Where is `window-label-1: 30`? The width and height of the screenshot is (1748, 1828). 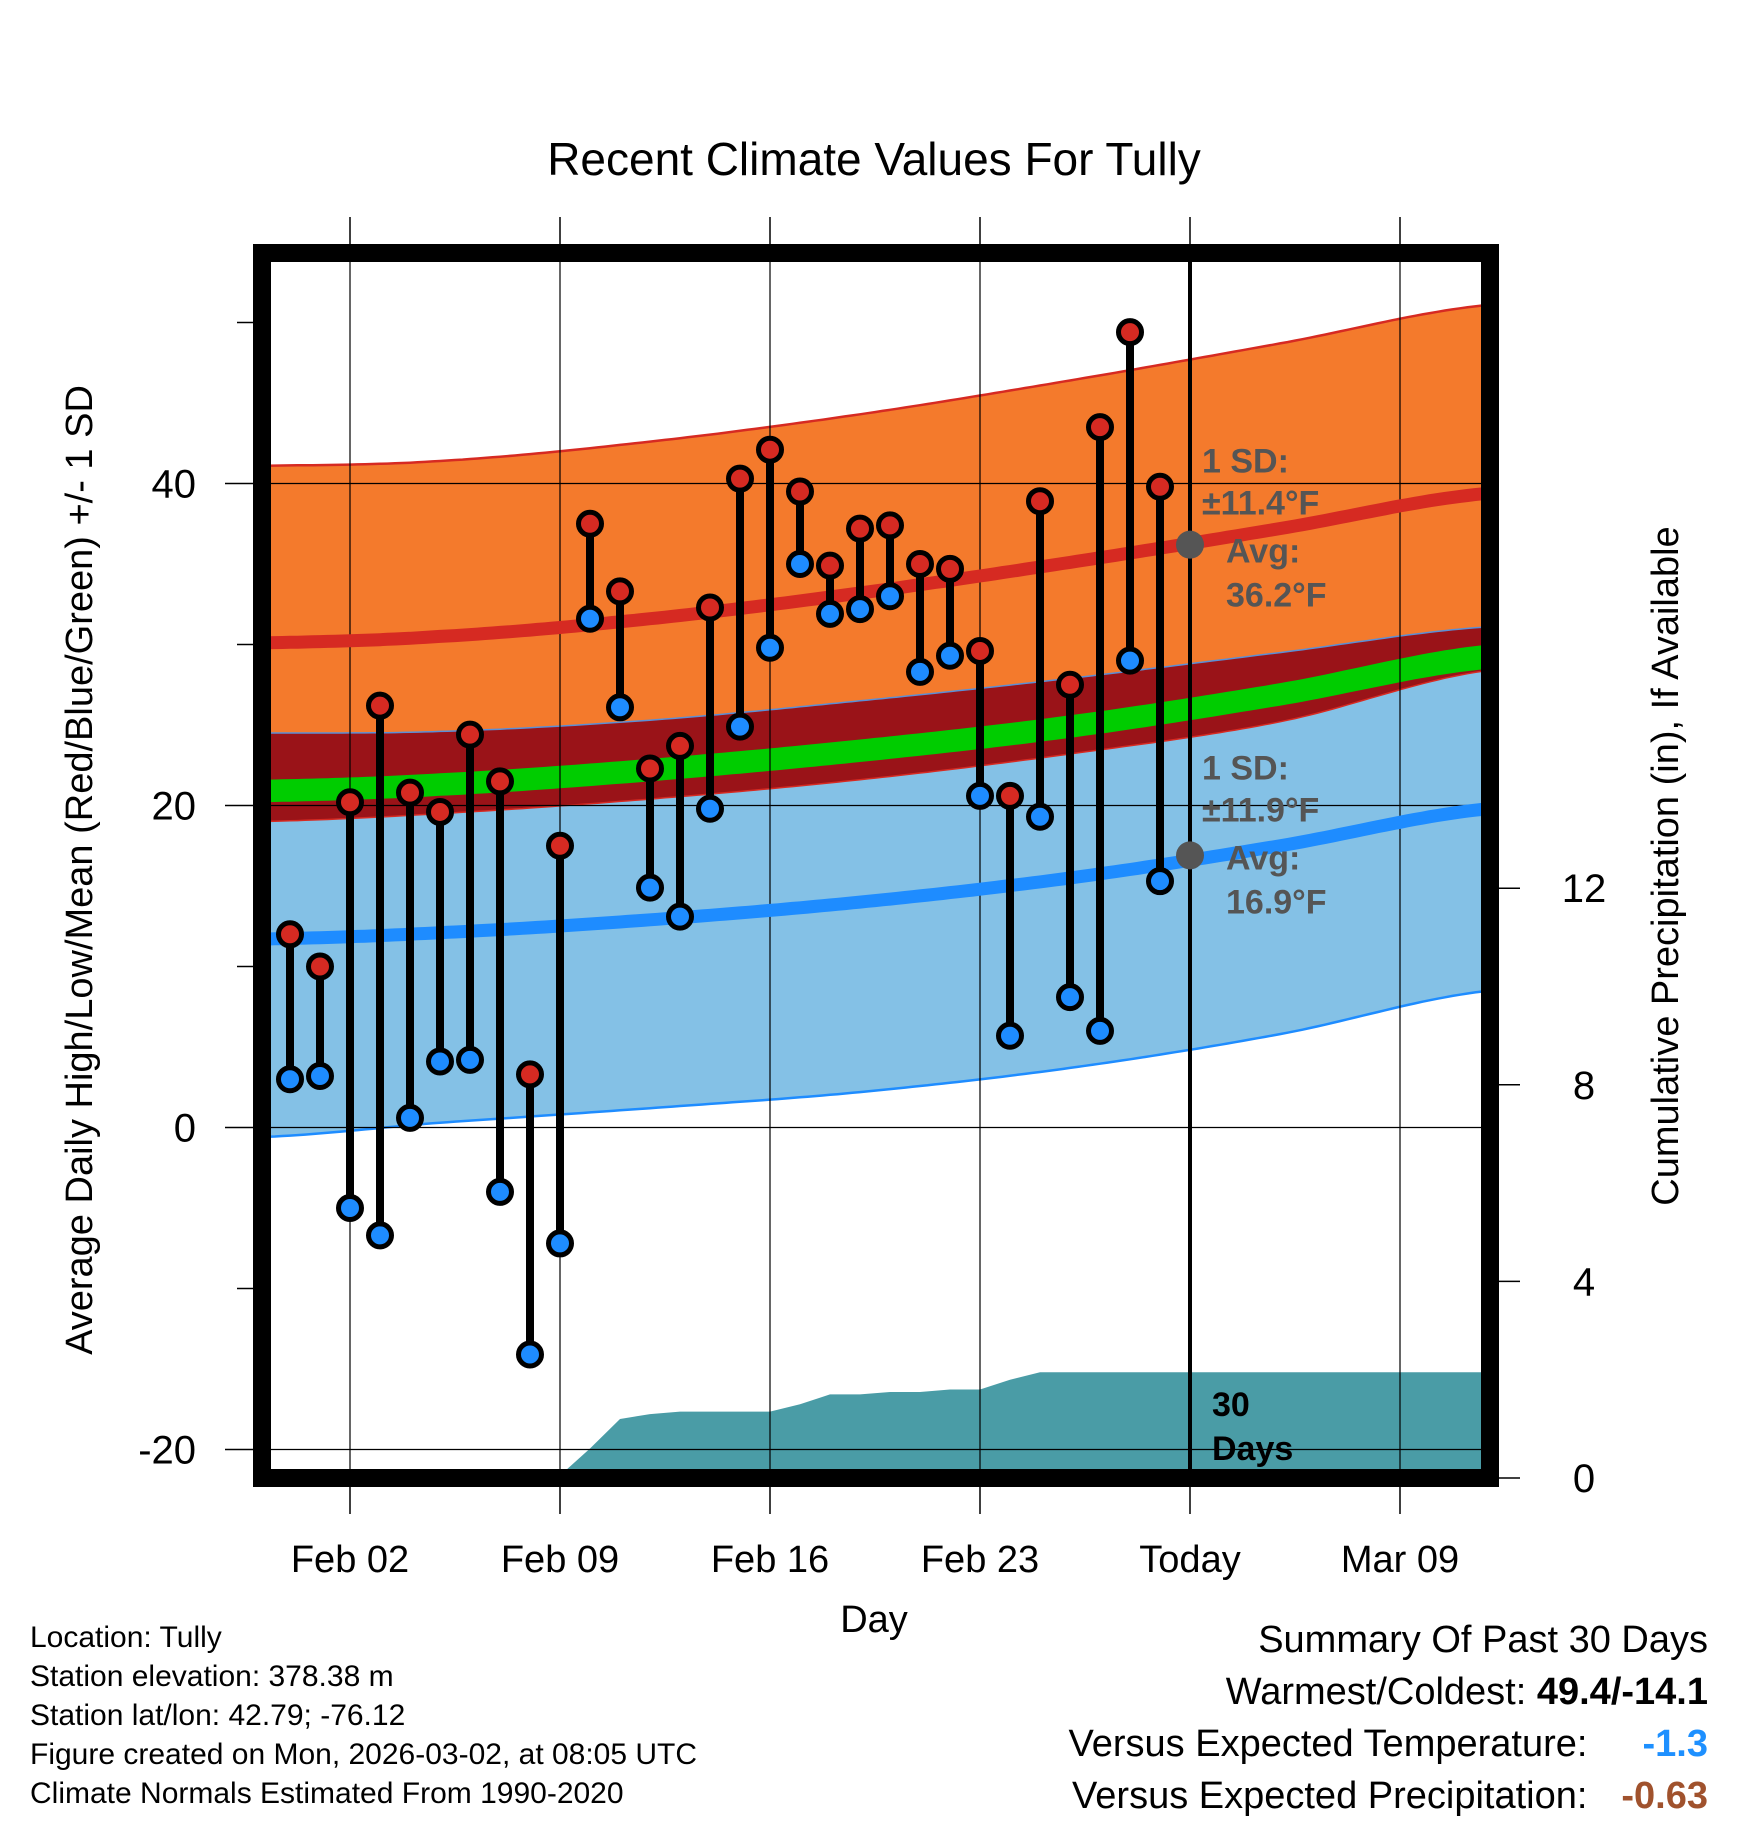
window-label-1: 30 is located at coordinates (1231, 1405).